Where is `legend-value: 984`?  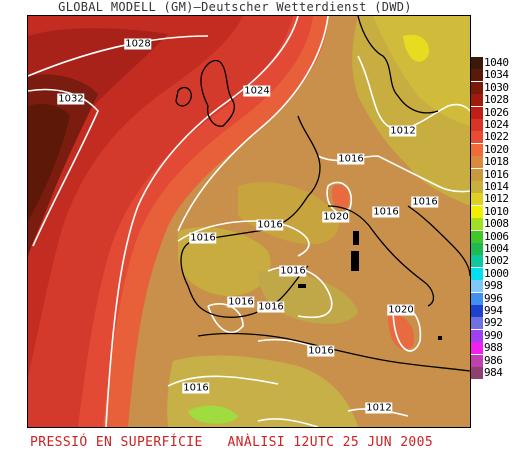
legend-value: 984 is located at coordinates (493, 372).